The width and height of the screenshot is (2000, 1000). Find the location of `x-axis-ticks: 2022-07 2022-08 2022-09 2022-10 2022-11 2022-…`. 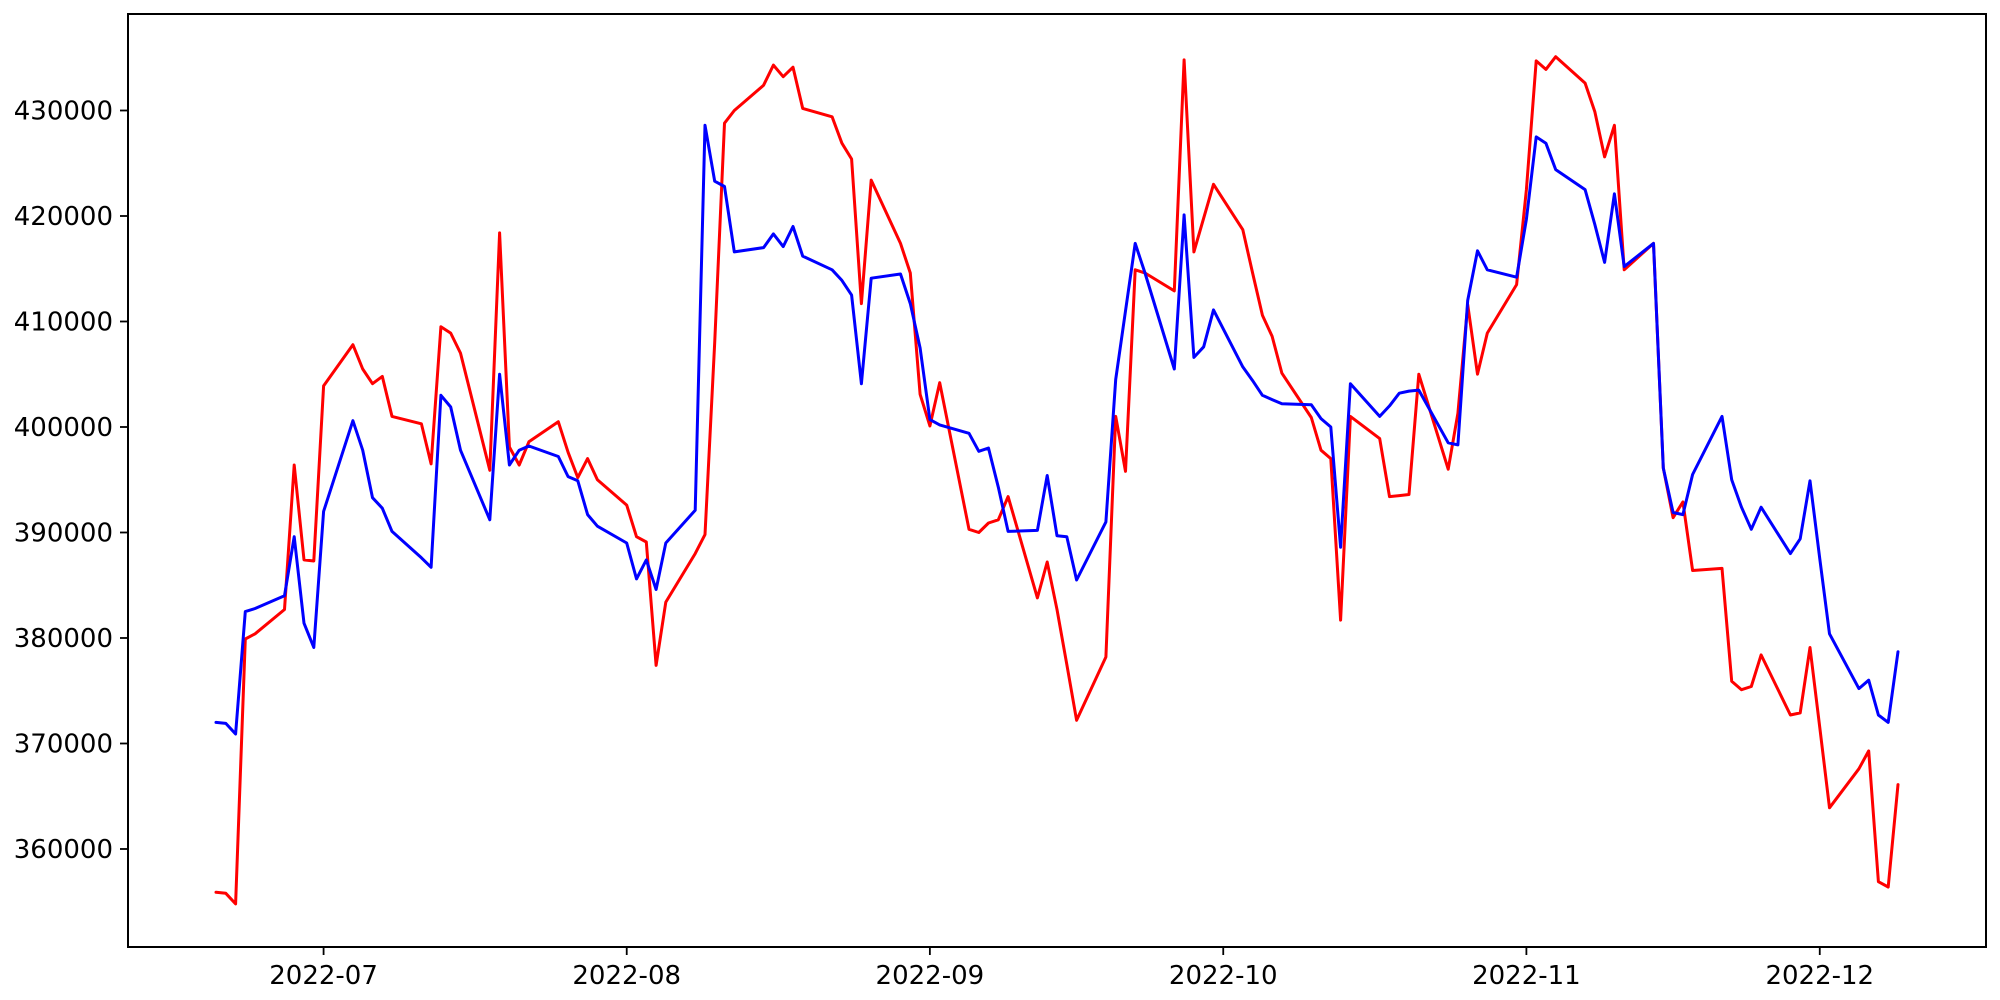

x-axis-ticks: 2022-07 2022-08 2022-09 2022-10 2022-11 2022-… is located at coordinates (1071, 969).